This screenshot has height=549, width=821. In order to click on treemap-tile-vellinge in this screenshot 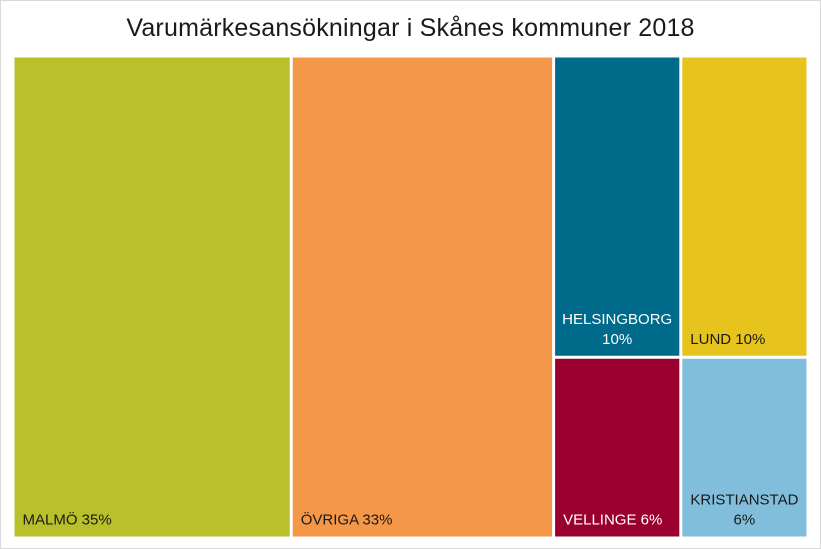, I will do `click(617, 447)`.